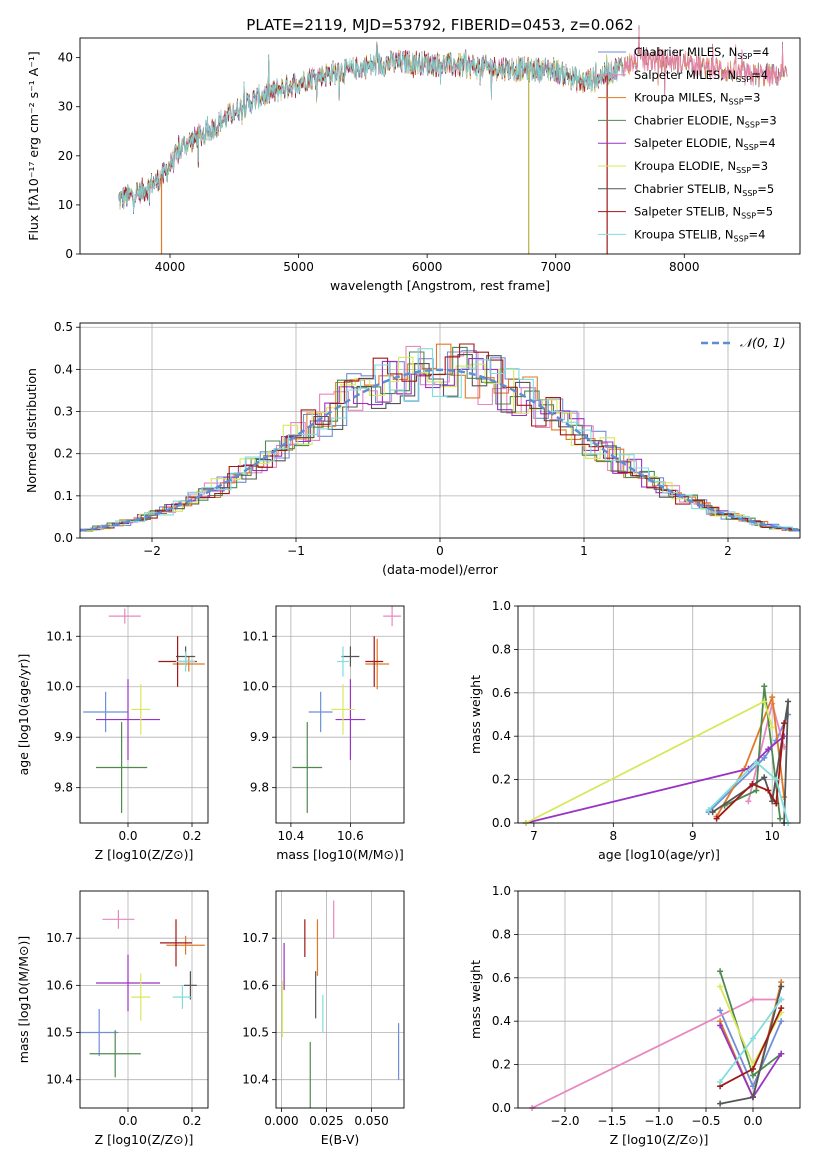  What do you see at coordinates (705, 121) in the screenshot?
I see `legend-label: Chabrier ELODIE, NSSP=3` at bounding box center [705, 121].